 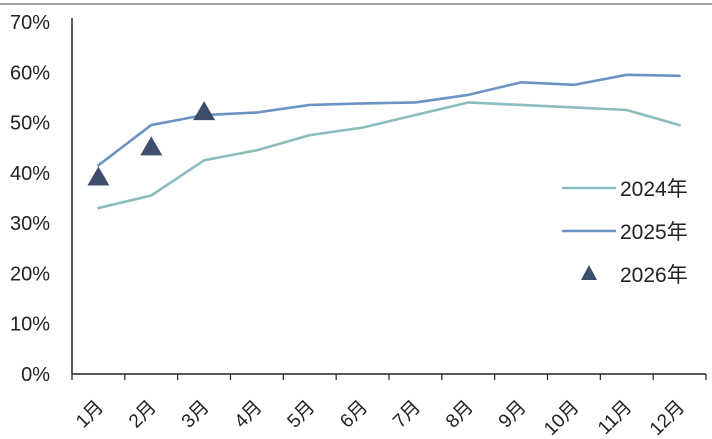 What do you see at coordinates (30, 224) in the screenshot?
I see `y-tick-label: 30%` at bounding box center [30, 224].